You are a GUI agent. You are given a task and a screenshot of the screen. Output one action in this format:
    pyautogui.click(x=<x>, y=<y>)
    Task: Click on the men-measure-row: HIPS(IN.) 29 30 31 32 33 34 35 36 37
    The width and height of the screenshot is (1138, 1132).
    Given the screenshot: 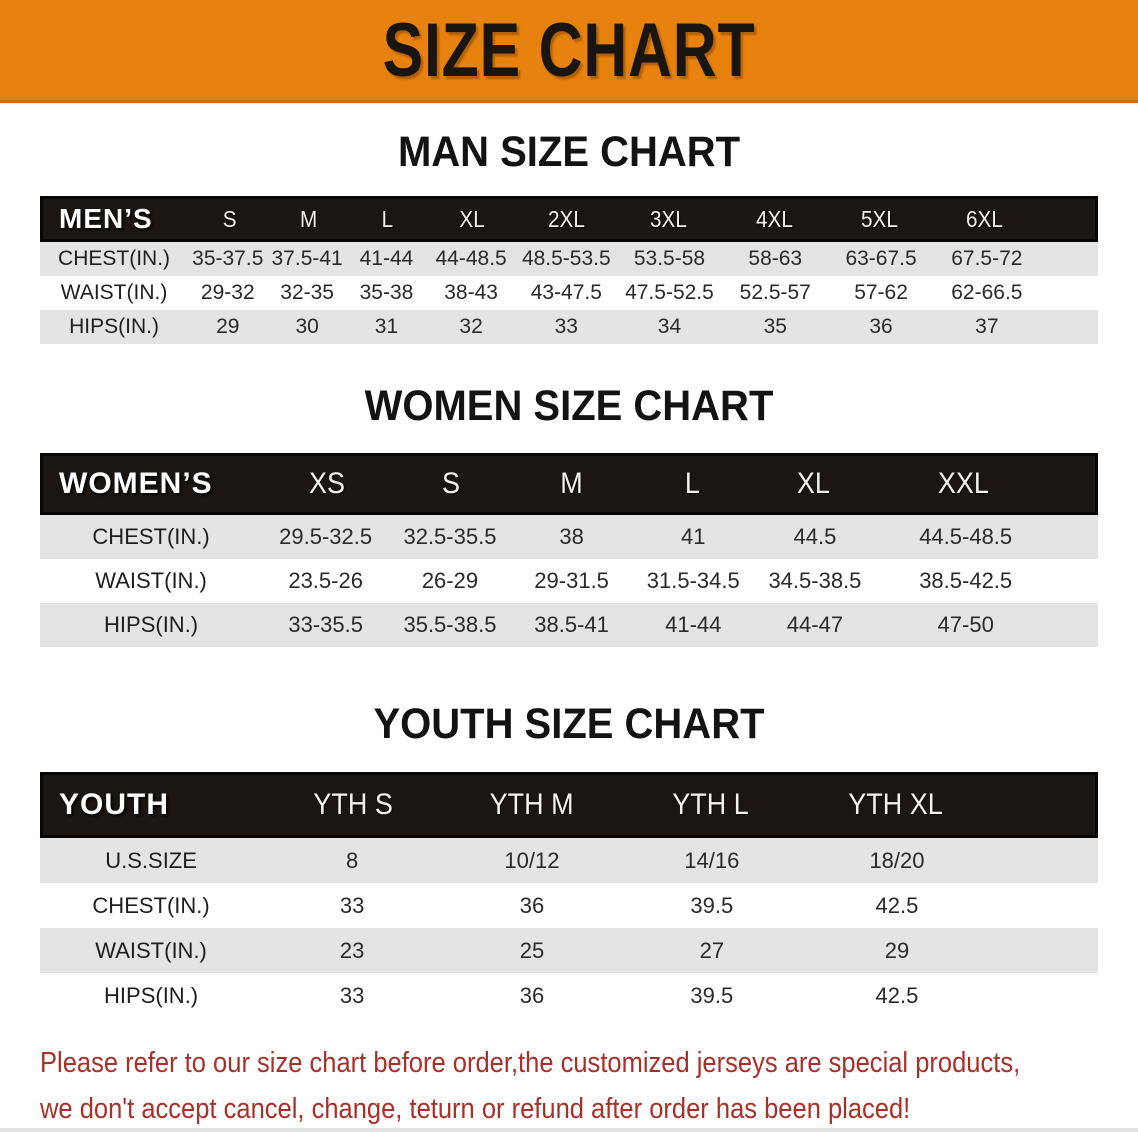 What is the action you would take?
    pyautogui.click(x=569, y=327)
    